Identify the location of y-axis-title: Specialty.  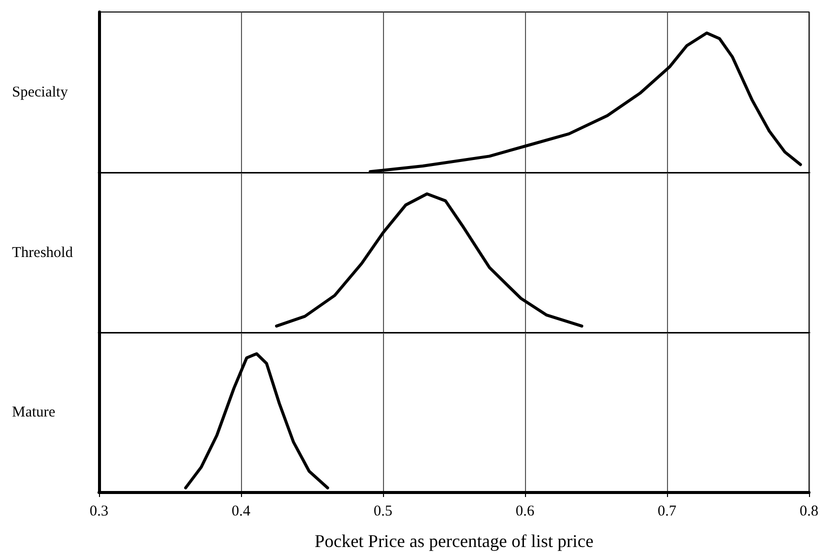
(40, 92).